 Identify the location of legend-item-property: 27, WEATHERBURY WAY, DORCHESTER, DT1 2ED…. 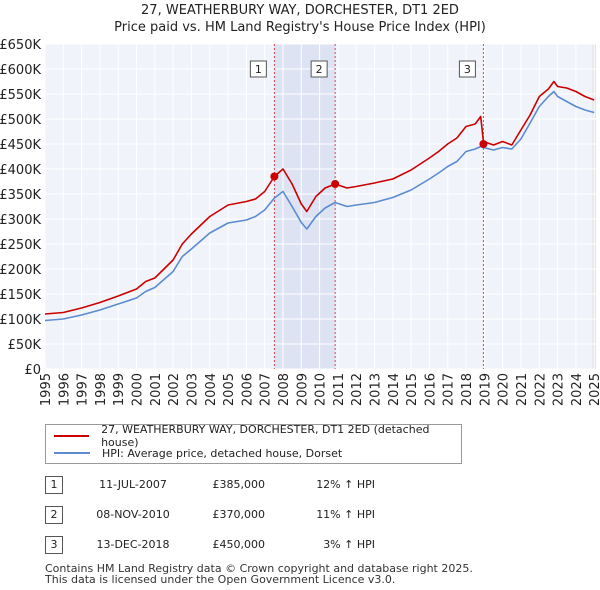
(257, 436).